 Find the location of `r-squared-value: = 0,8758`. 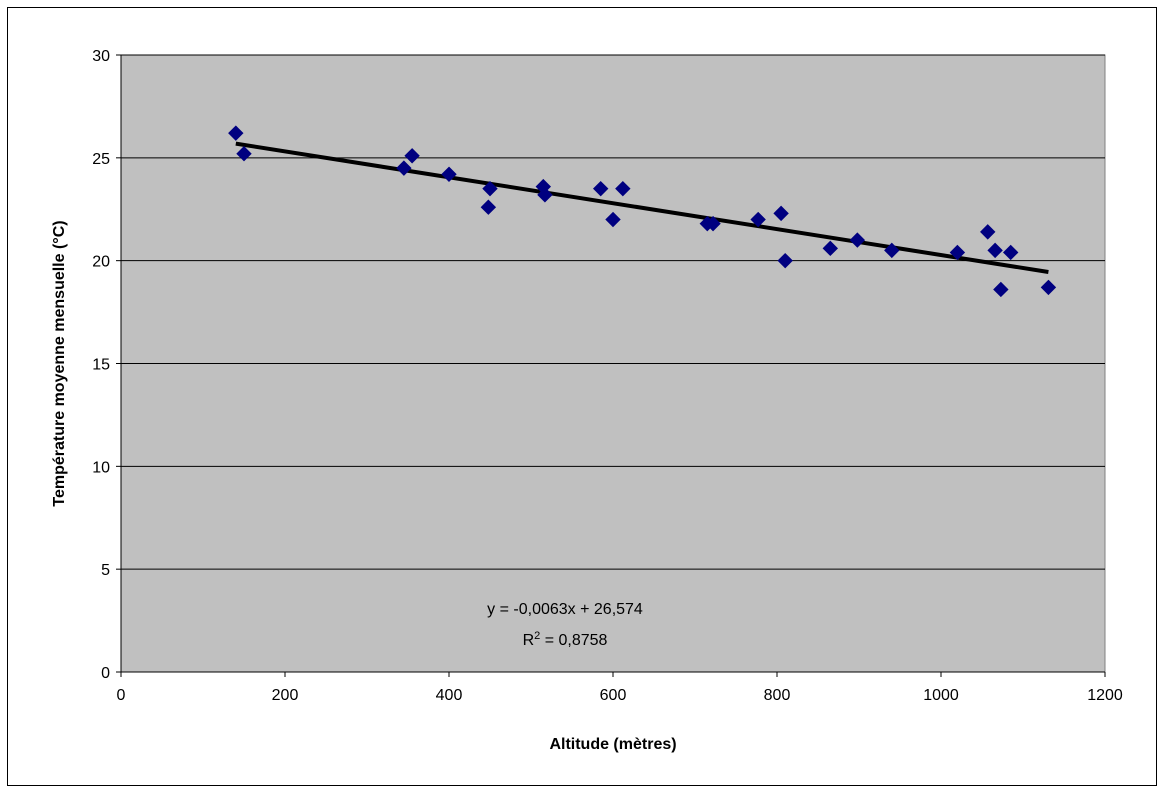

r-squared-value: = 0,8758 is located at coordinates (573, 640).